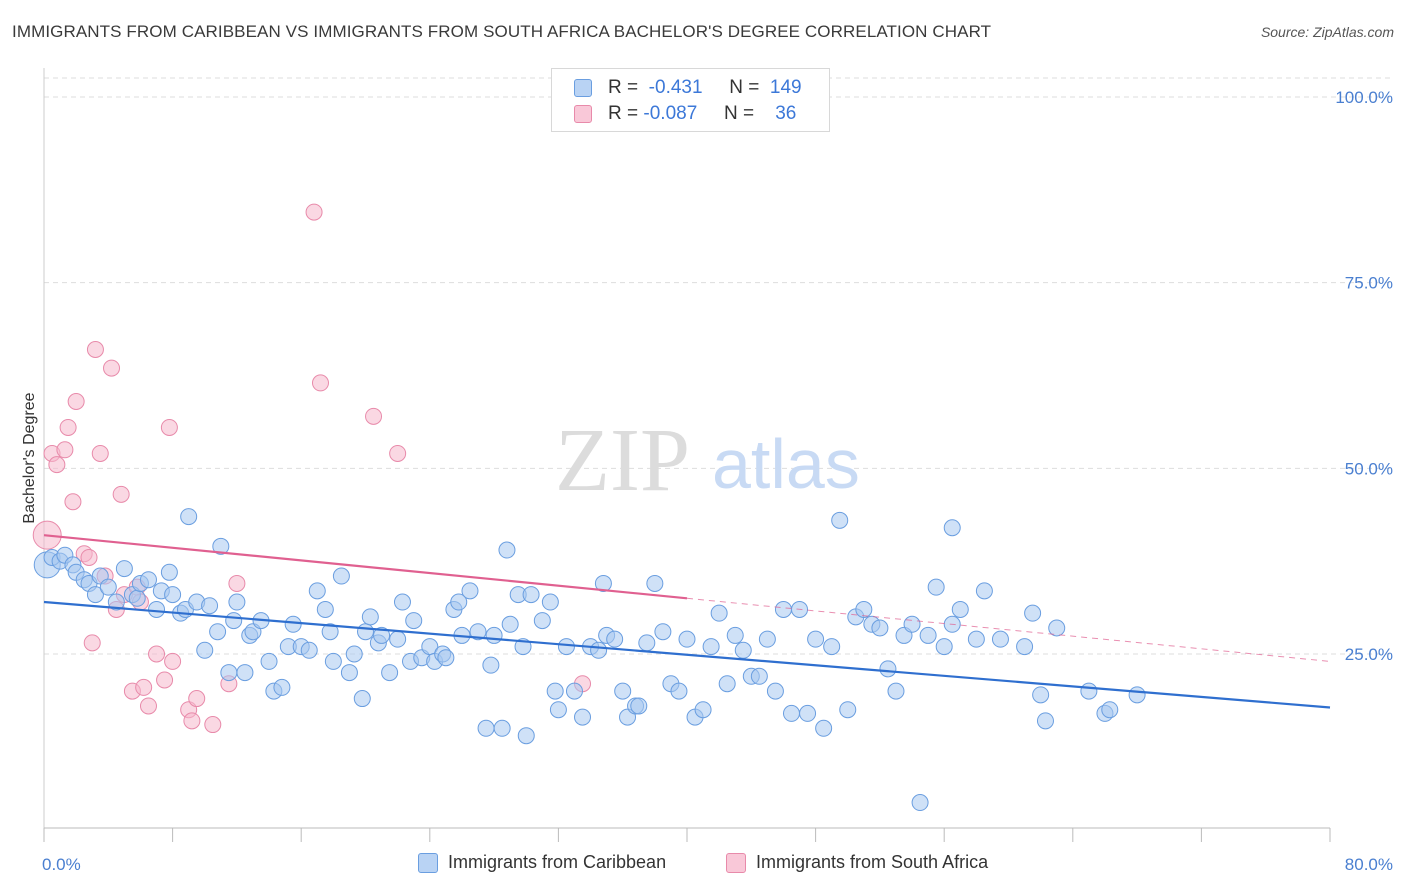  Describe the element at coordinates (557, 862) in the screenshot. I see `bottom-legend-caribbean-label: Immigrants from Caribbean` at that location.